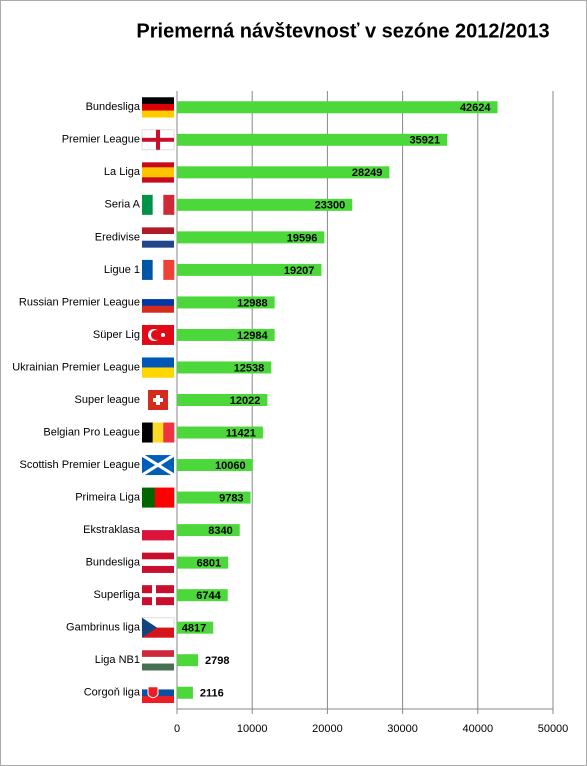 The width and height of the screenshot is (587, 766). Describe the element at coordinates (252, 336) in the screenshot. I see `value-label: 12984` at that location.